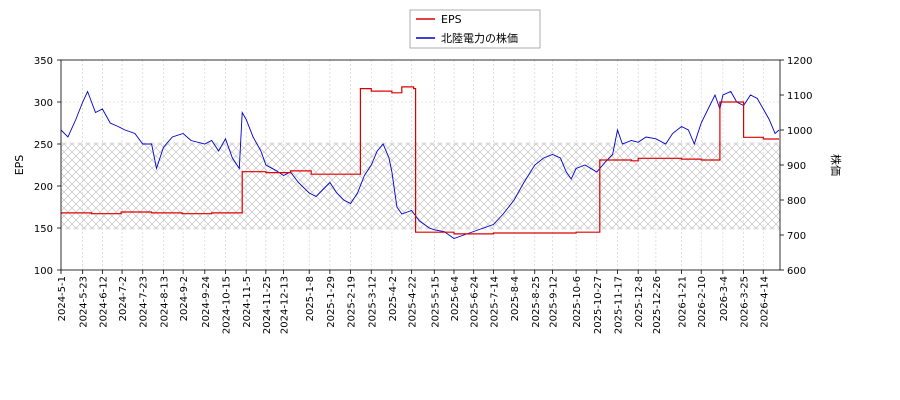  Describe the element at coordinates (724, 298) in the screenshot. I see `x-tick-label: 2026-3-4` at that location.